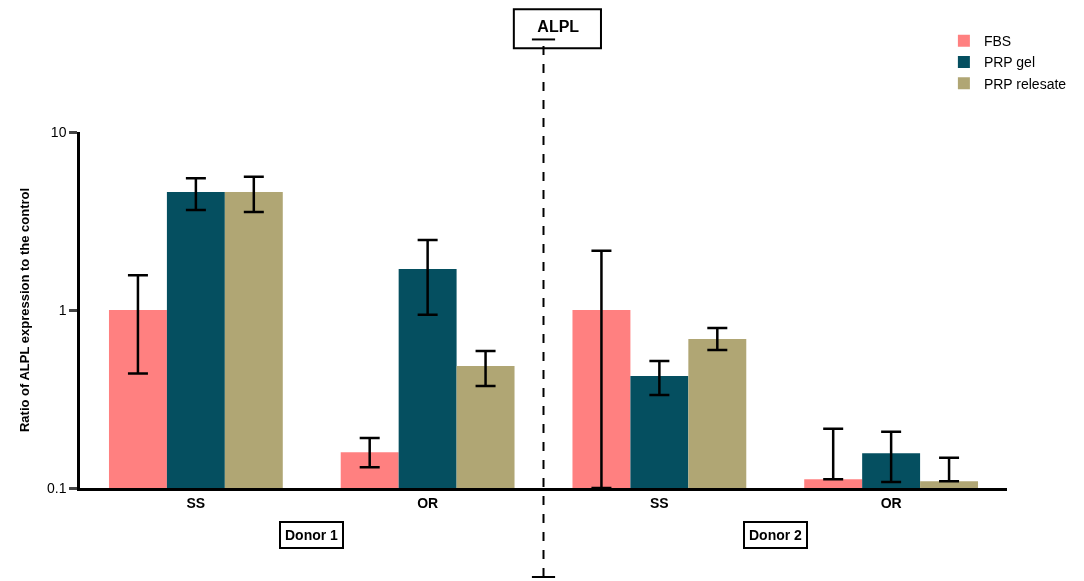 This screenshot has height=581, width=1084. What do you see at coordinates (62, 309) in the screenshot?
I see `y-tick-label: 1` at bounding box center [62, 309].